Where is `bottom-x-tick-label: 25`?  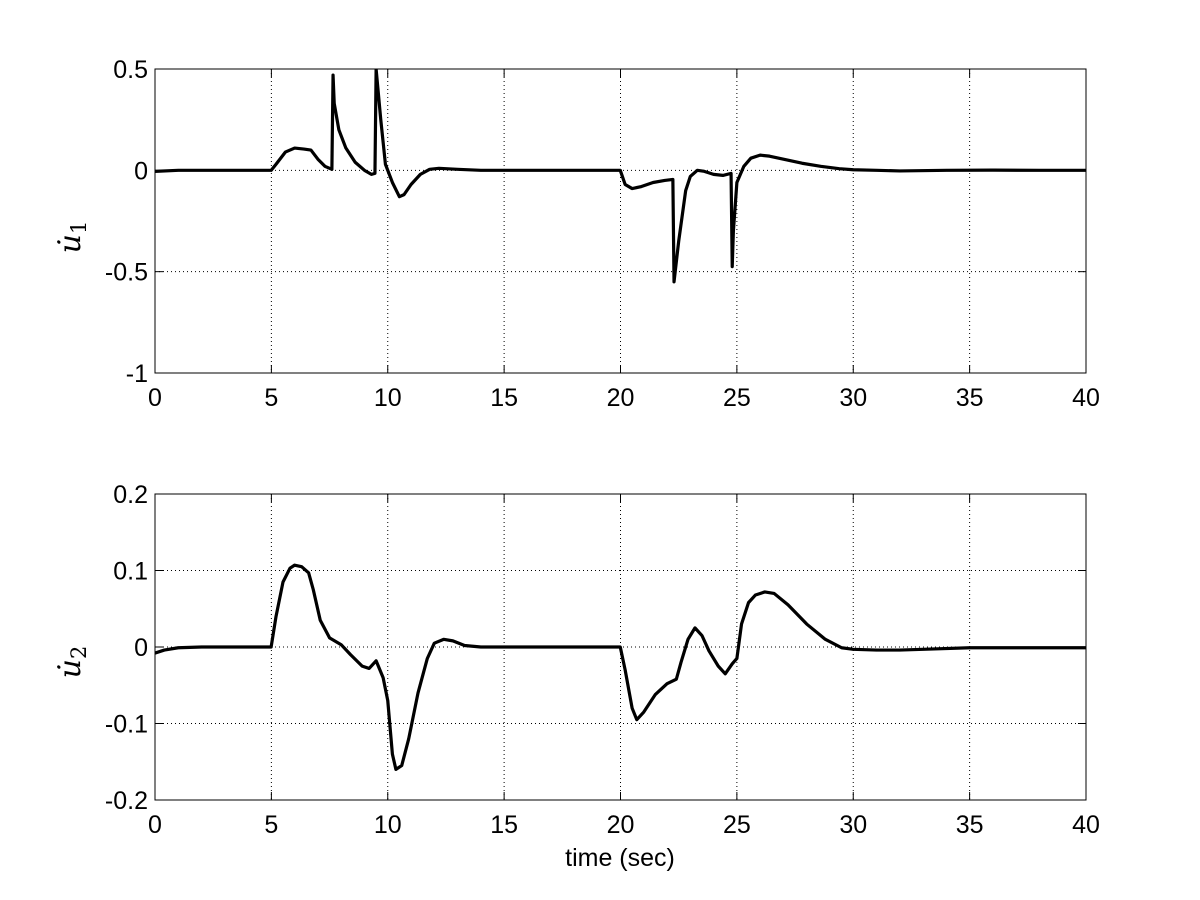 bottom-x-tick-label: 25 is located at coordinates (737, 825).